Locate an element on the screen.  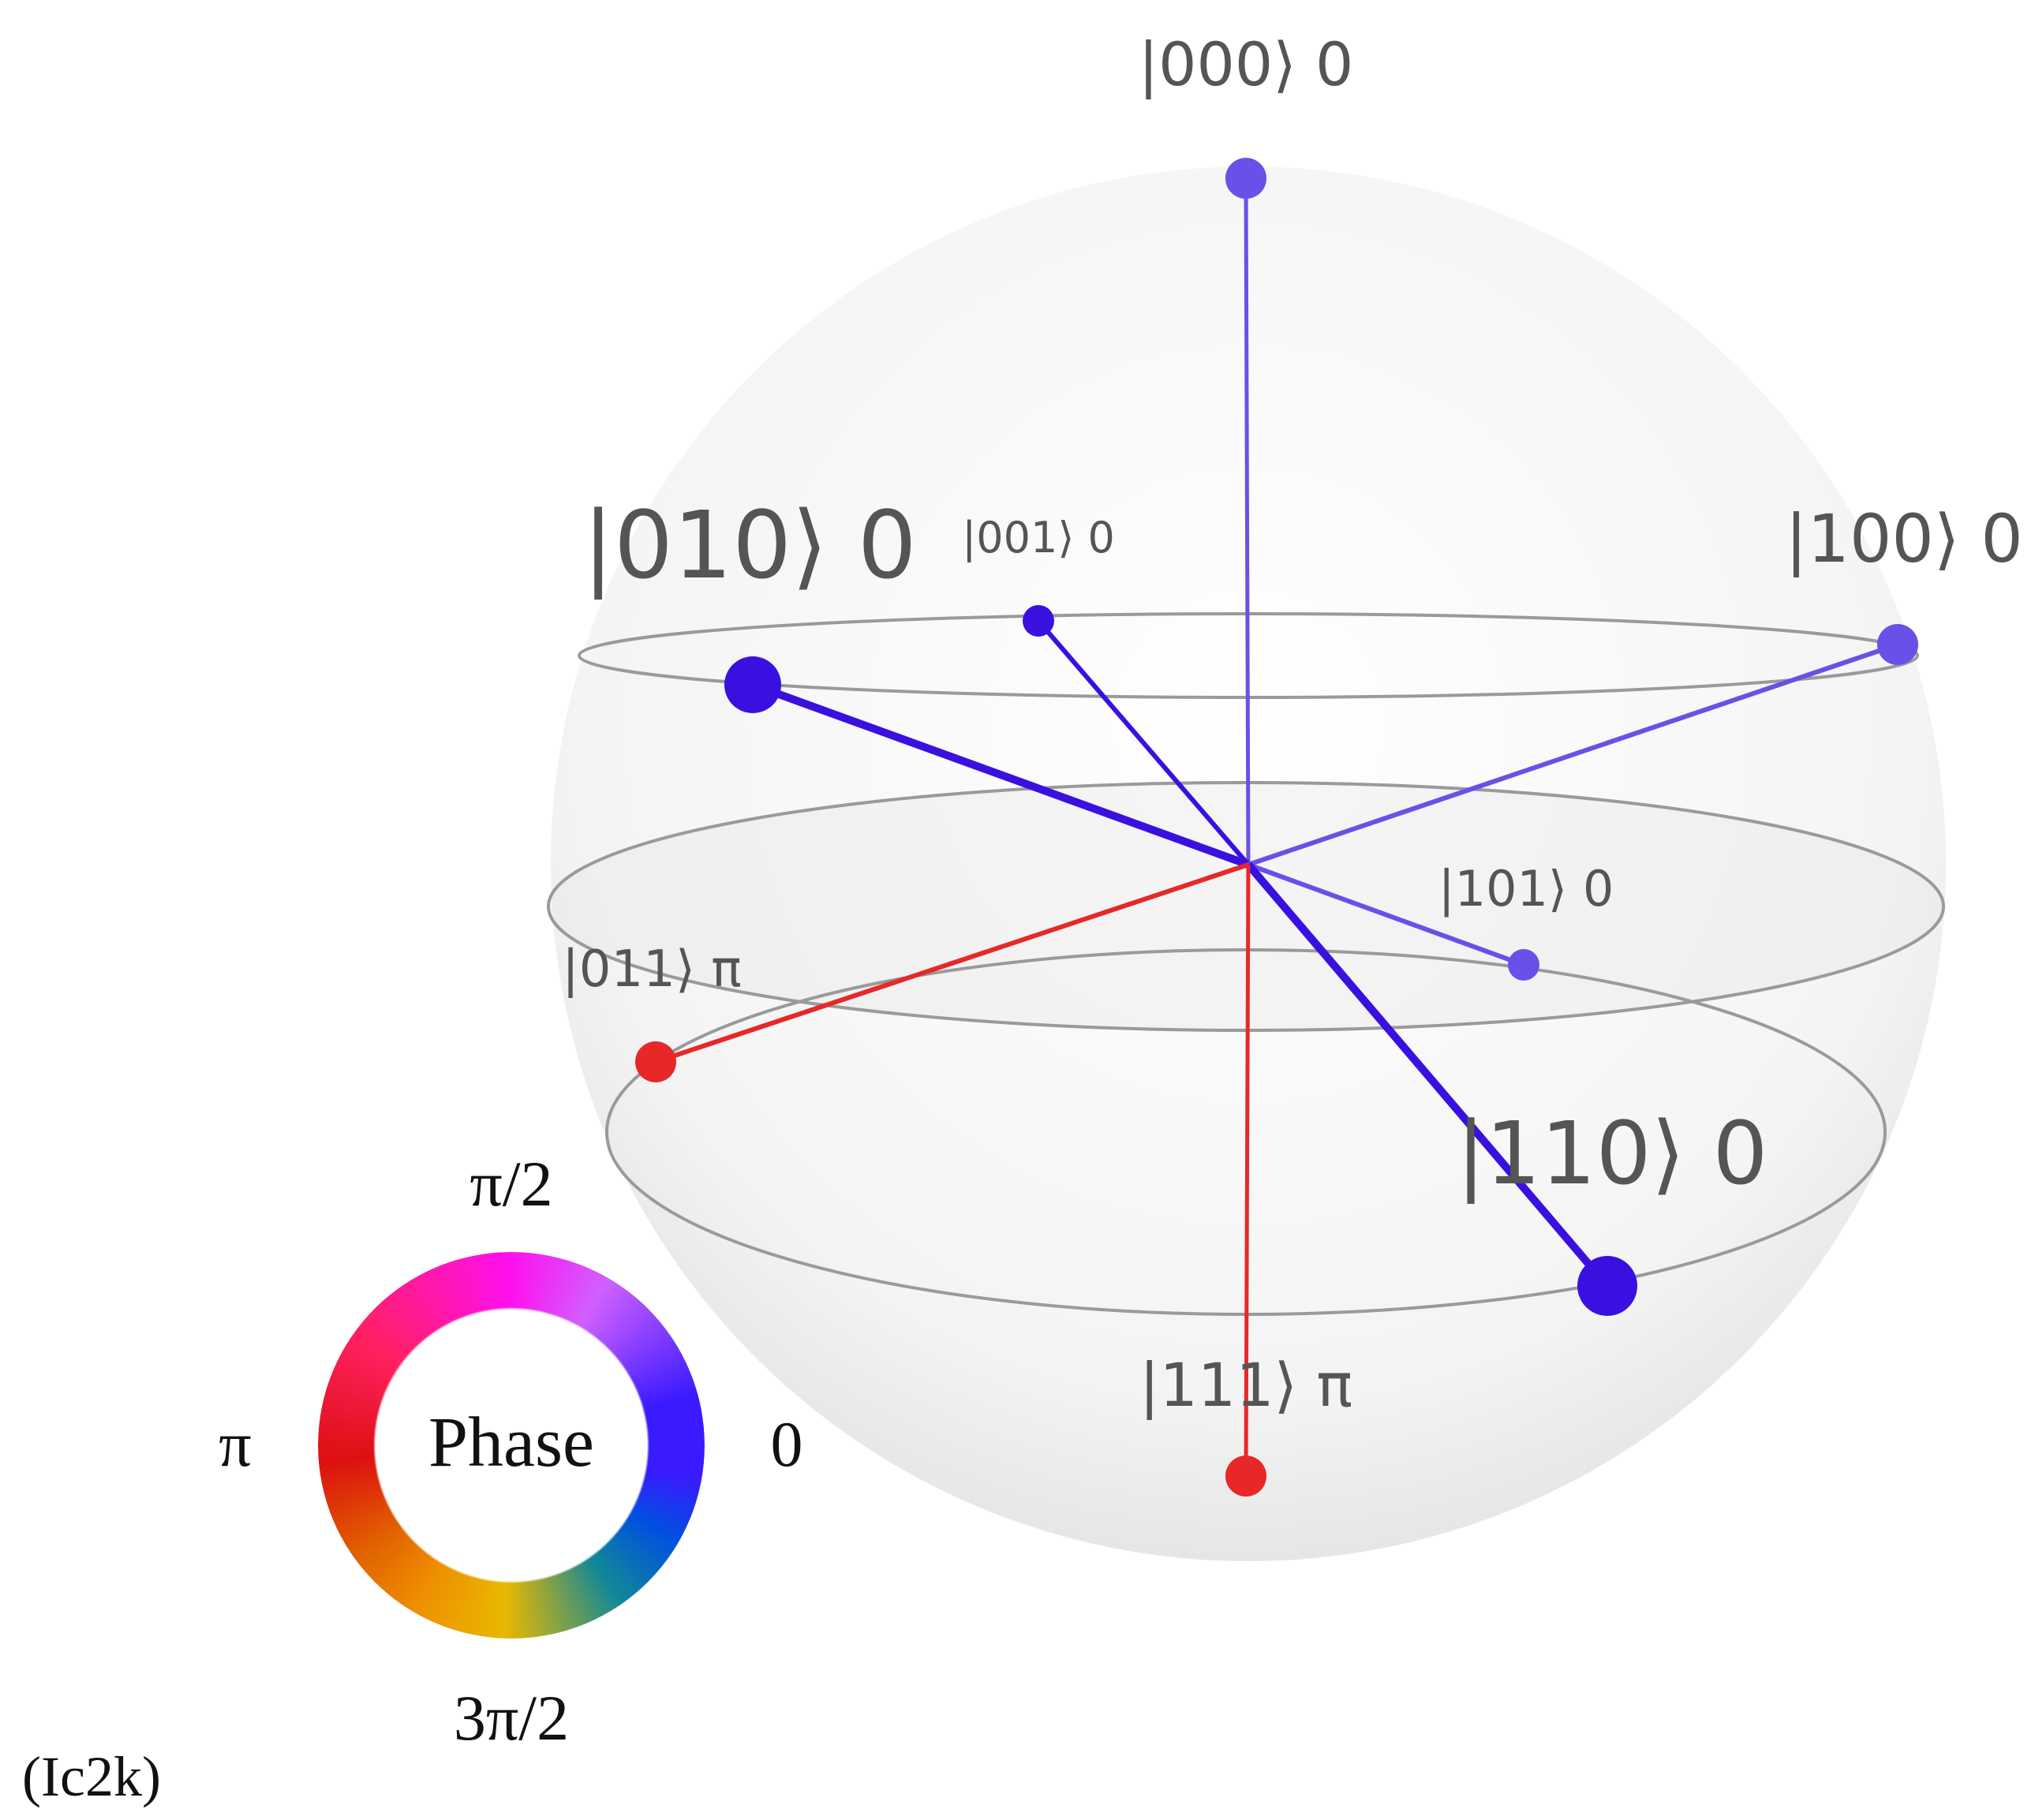
phase-label-right: 0 is located at coordinates (787, 1444).